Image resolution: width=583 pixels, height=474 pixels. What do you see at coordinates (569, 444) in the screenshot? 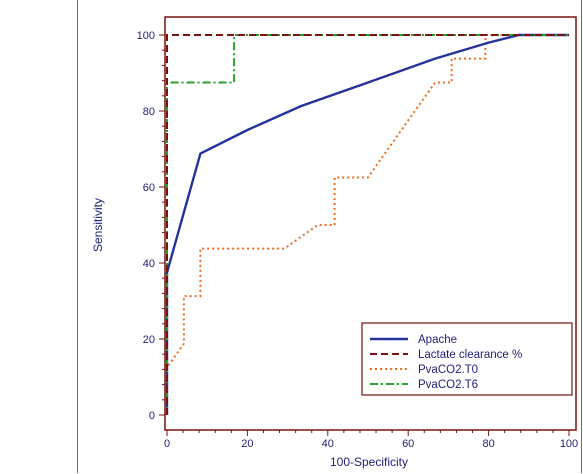
I see `x-tick-label: 100` at bounding box center [569, 444].